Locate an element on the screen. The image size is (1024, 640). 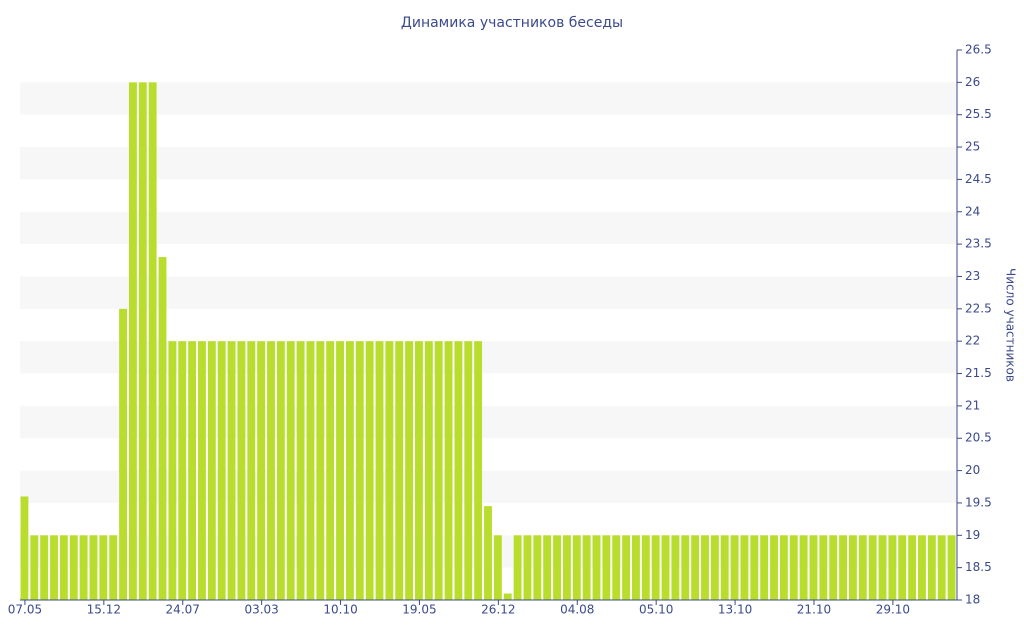
x-tick-label: 15.12 is located at coordinates (104, 610).